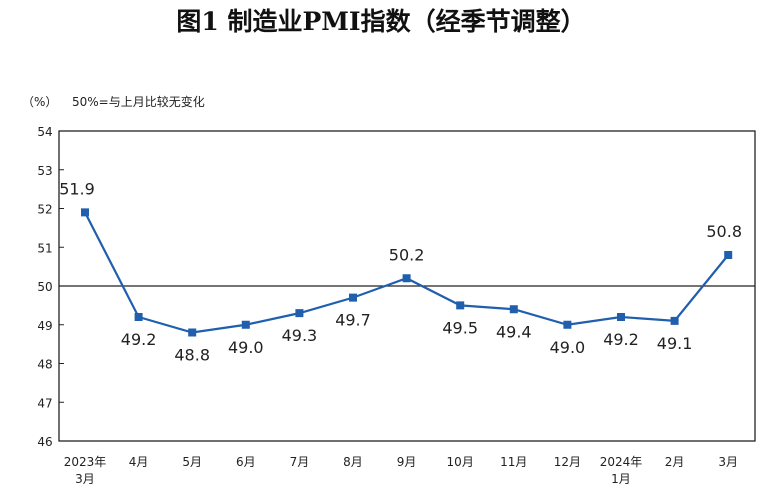  Describe the element at coordinates (724, 231) in the screenshot. I see `data-label: 50.8` at that location.